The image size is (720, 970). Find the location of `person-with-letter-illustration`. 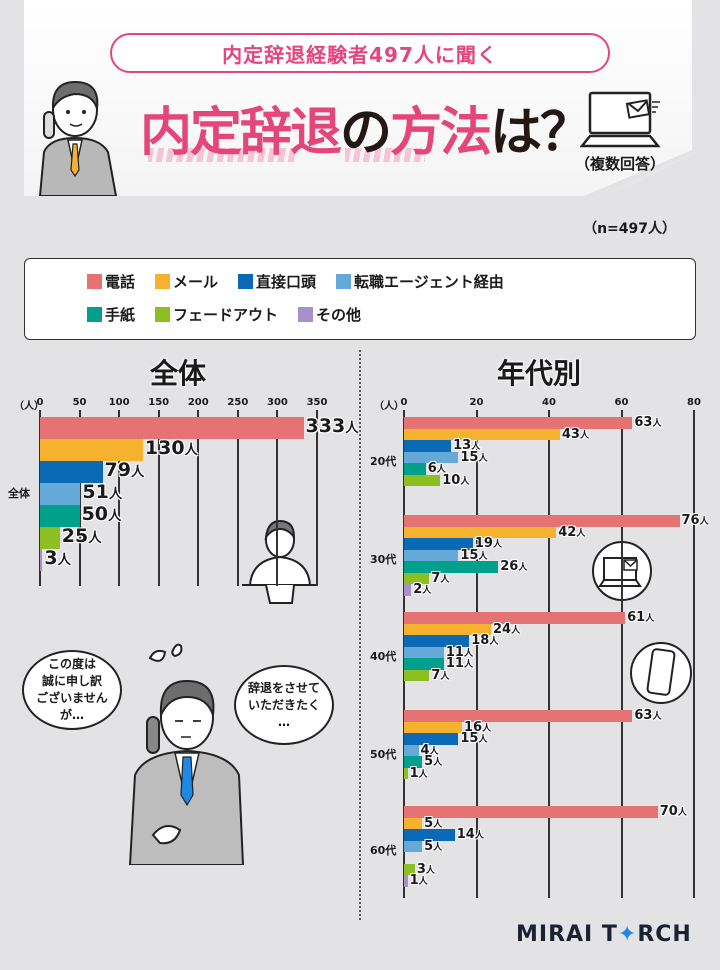

person-with-letter-illustration is located at coordinates (280, 561).